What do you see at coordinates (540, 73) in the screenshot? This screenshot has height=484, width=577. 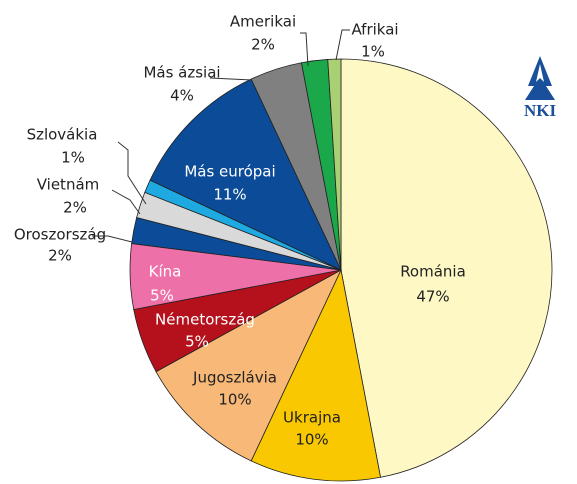 I see `logo-icon-detail` at bounding box center [540, 73].